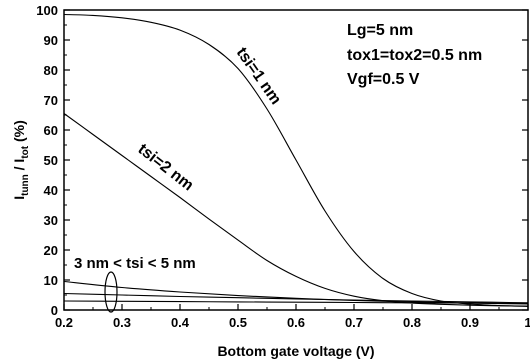 This screenshot has height=364, width=530. What do you see at coordinates (51, 70) in the screenshot?
I see `y-tick-label: 80` at bounding box center [51, 70].